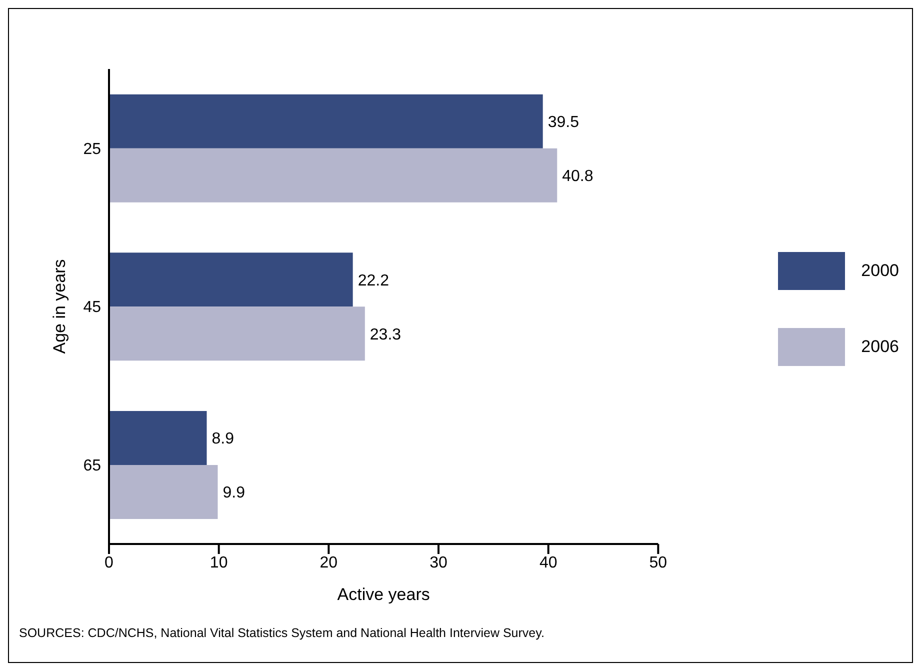 This screenshot has width=923, height=671. I want to click on source-note: SOURCES: CDC/NCHS, National Vital Statistics System and National Health Interview Survey., so click(281, 633).